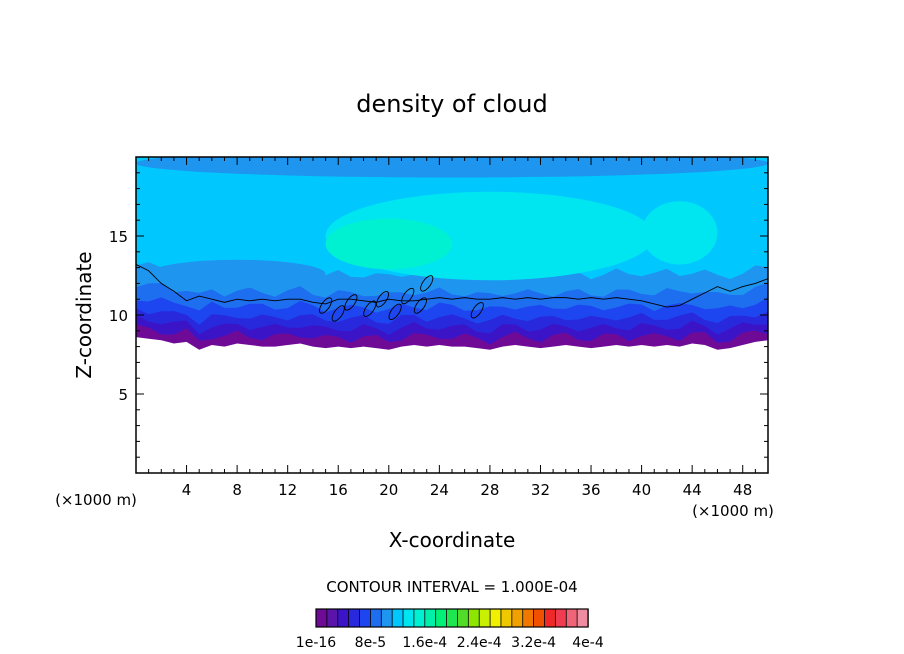 This screenshot has height=654, width=904. I want to click on x-tick-label: 24, so click(439, 490).